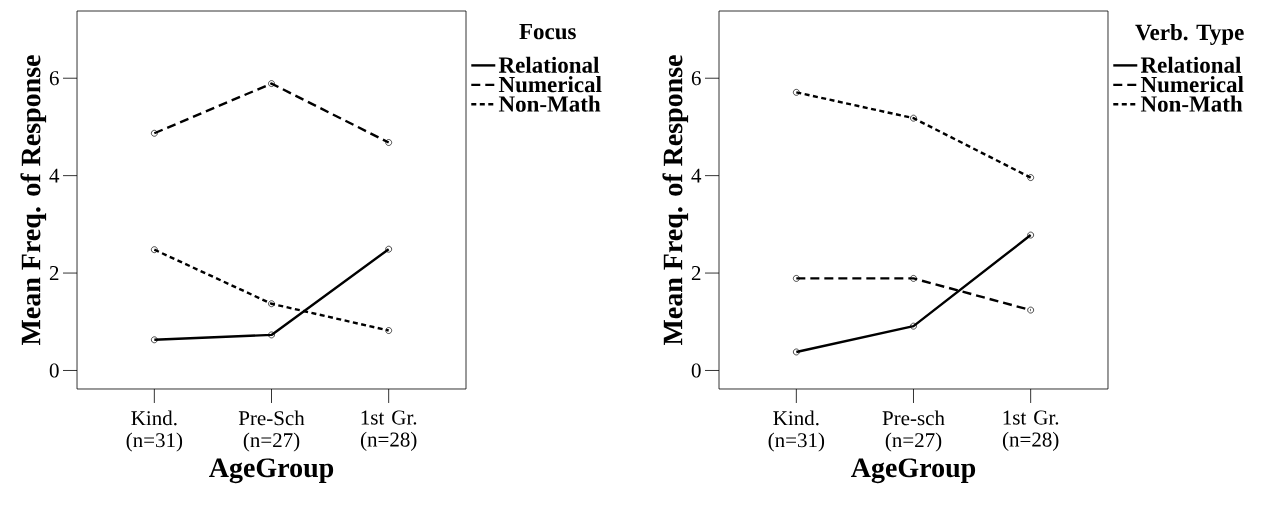  Describe the element at coordinates (1189, 34) in the screenshot. I see `legend-title: Verb. Type` at that location.